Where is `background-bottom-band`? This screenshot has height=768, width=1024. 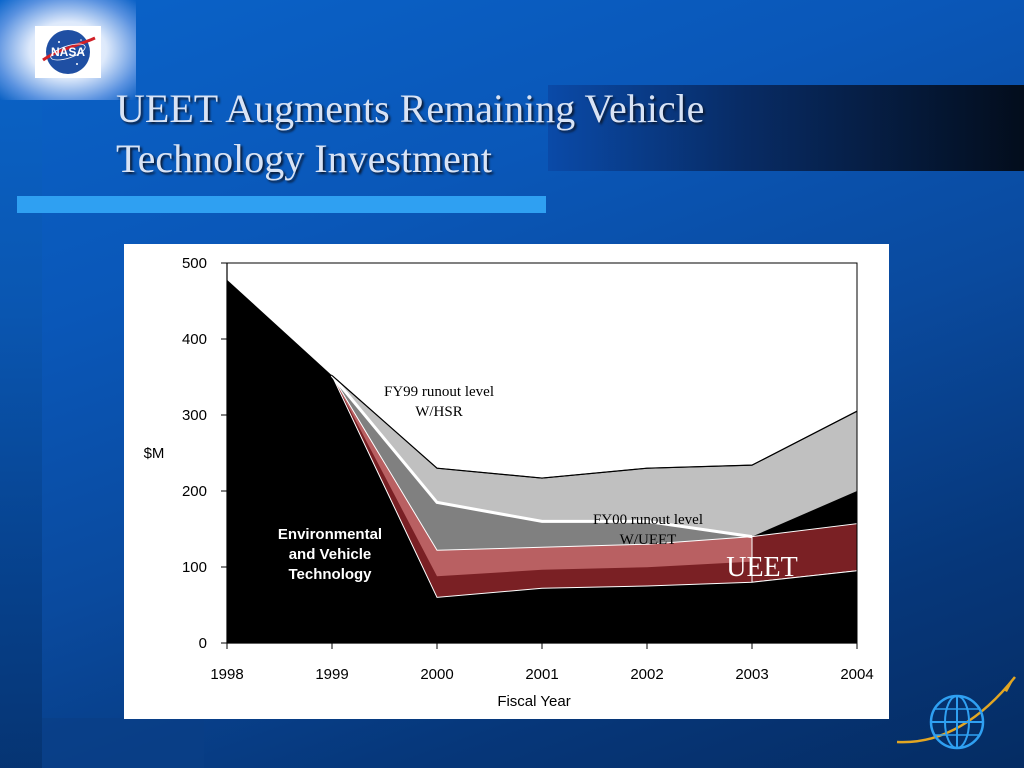 background-bottom-band is located at coordinates (123, 743).